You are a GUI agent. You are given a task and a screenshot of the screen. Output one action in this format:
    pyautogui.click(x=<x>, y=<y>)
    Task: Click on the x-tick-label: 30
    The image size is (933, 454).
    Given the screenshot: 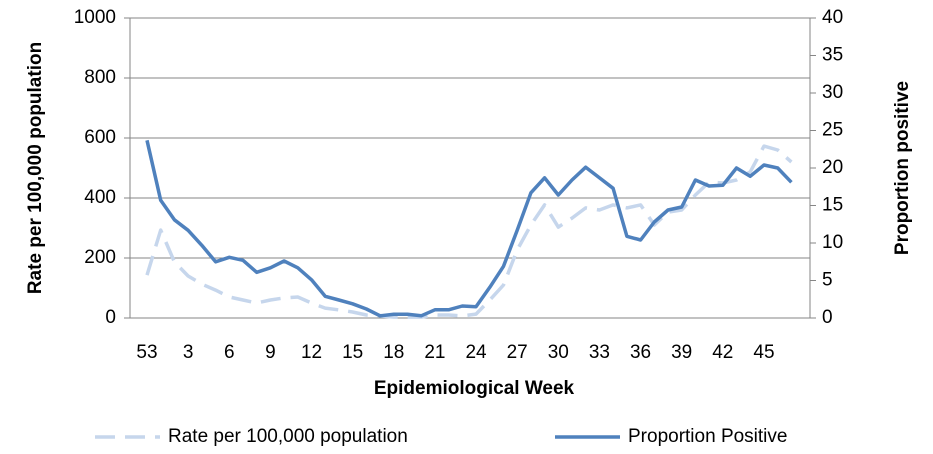 What is the action you would take?
    pyautogui.click(x=558, y=352)
    